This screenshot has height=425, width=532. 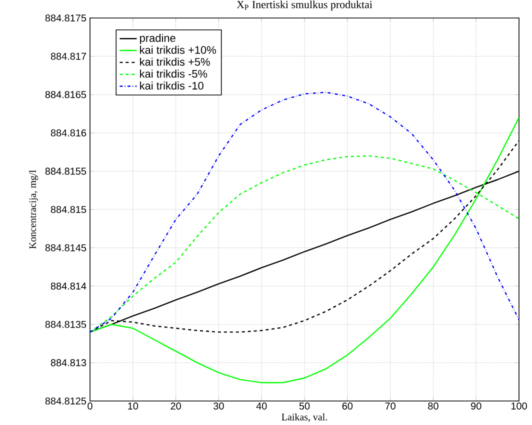 What do you see at coordinates (304, 406) in the screenshot?
I see `x-tick-label: 50` at bounding box center [304, 406].